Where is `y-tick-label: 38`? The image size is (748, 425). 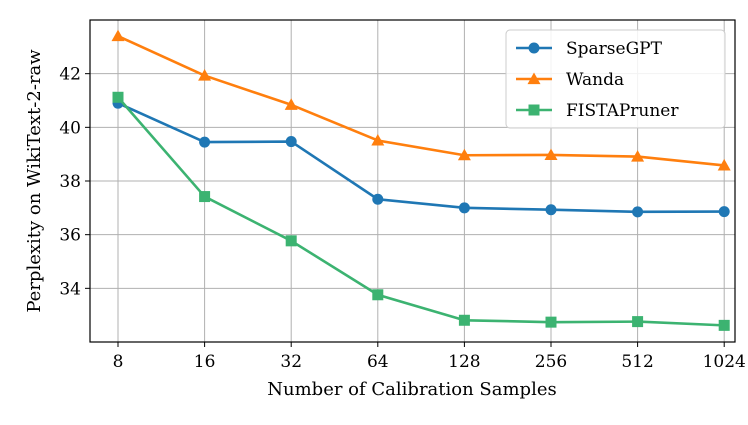 y-tick-label: 38 is located at coordinates (70, 182).